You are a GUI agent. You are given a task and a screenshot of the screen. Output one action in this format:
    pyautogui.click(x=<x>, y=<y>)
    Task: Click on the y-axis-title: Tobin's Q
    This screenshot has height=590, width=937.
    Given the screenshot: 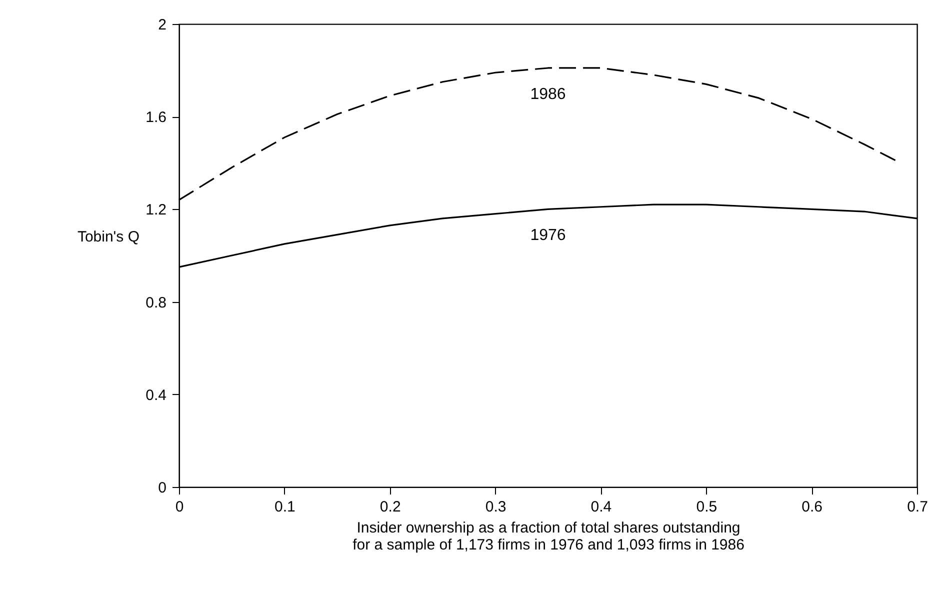 What is the action you would take?
    pyautogui.click(x=108, y=237)
    